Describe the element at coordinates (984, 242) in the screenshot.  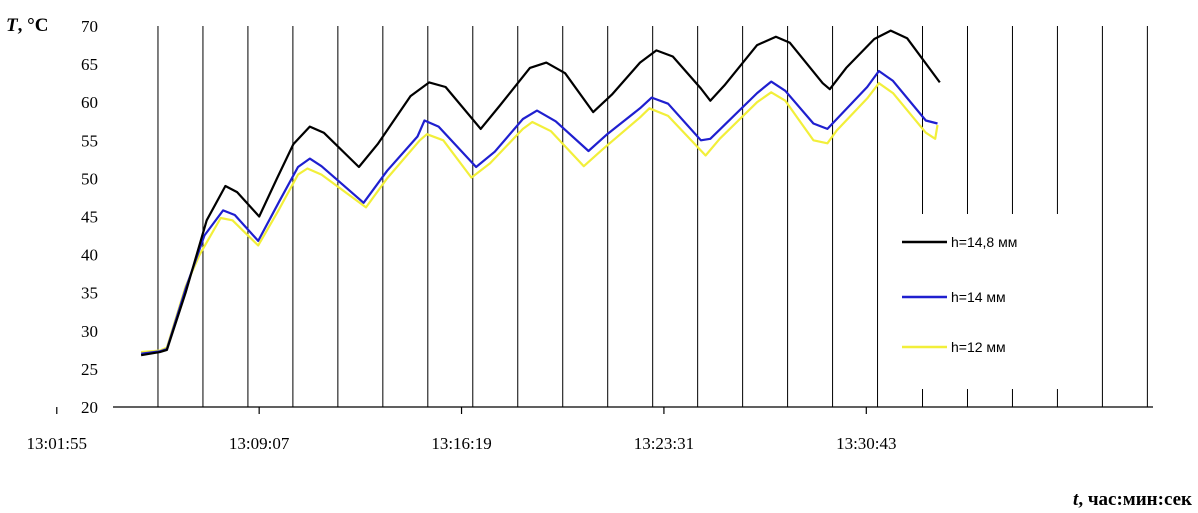
I see `legend-label: h=14,8 мм` at that location.